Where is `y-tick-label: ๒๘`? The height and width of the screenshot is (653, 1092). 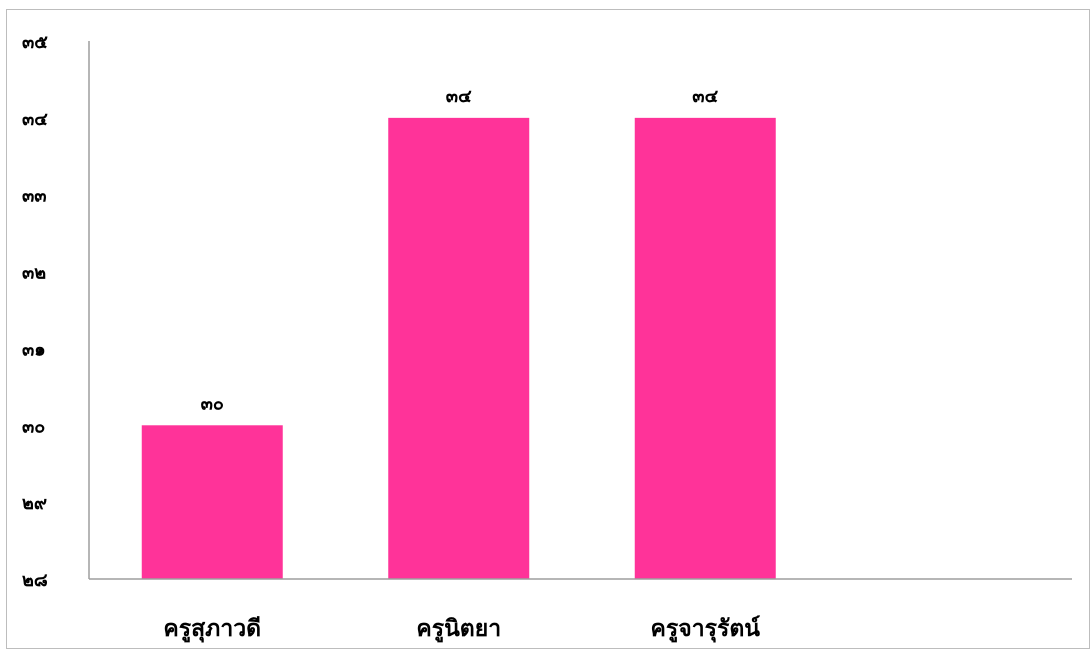
y-tick-label: ๒๘ is located at coordinates (35, 580).